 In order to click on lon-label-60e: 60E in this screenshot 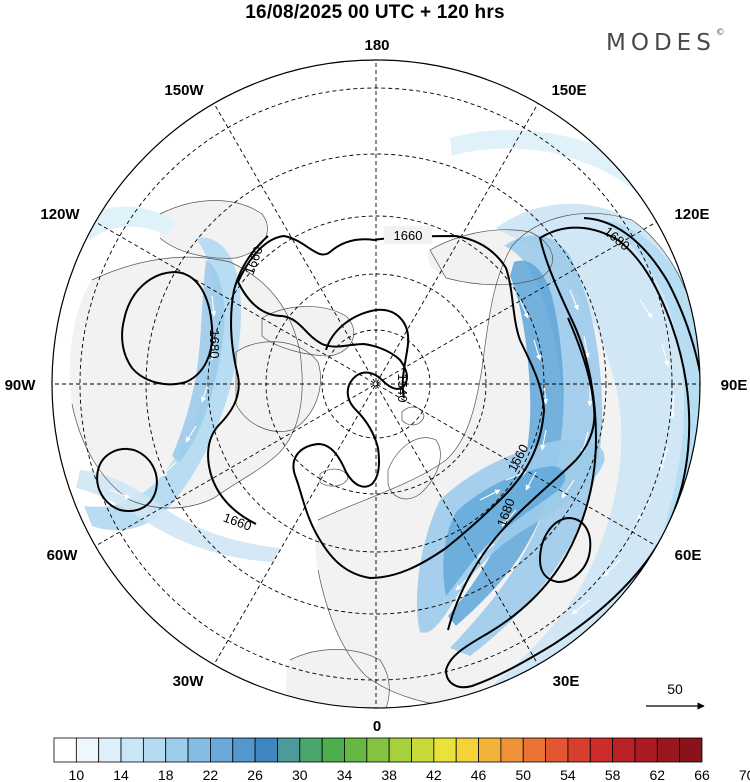, I will do `click(688, 555)`.